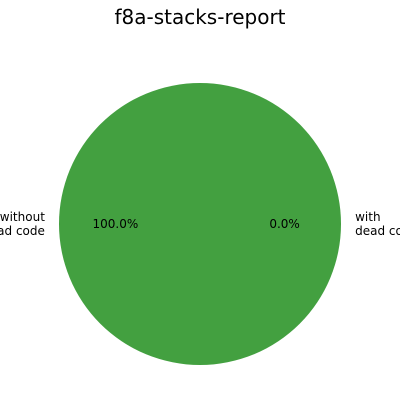 The image size is (400, 400). I want to click on pie-slice-0-label-line: dead code, so click(22, 231).